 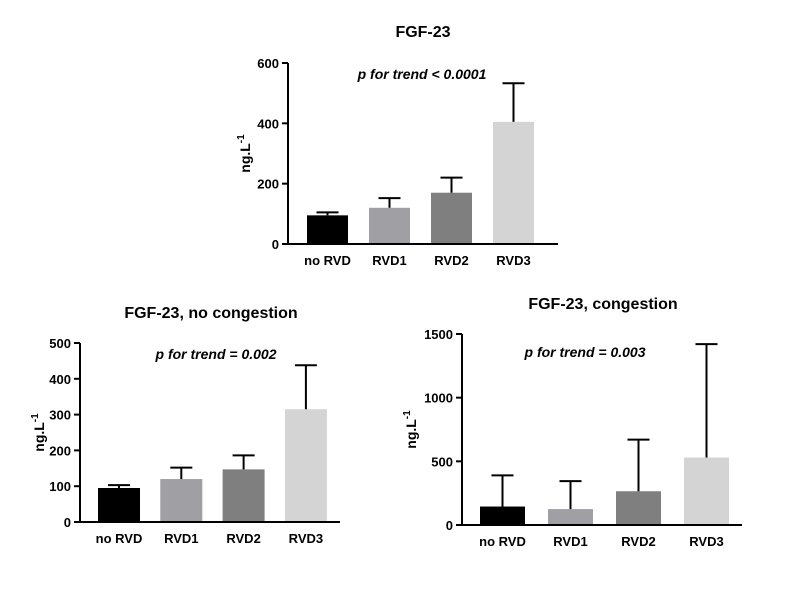 What do you see at coordinates (585, 352) in the screenshot?
I see `trend-annotation: p for trend = 0.003` at bounding box center [585, 352].